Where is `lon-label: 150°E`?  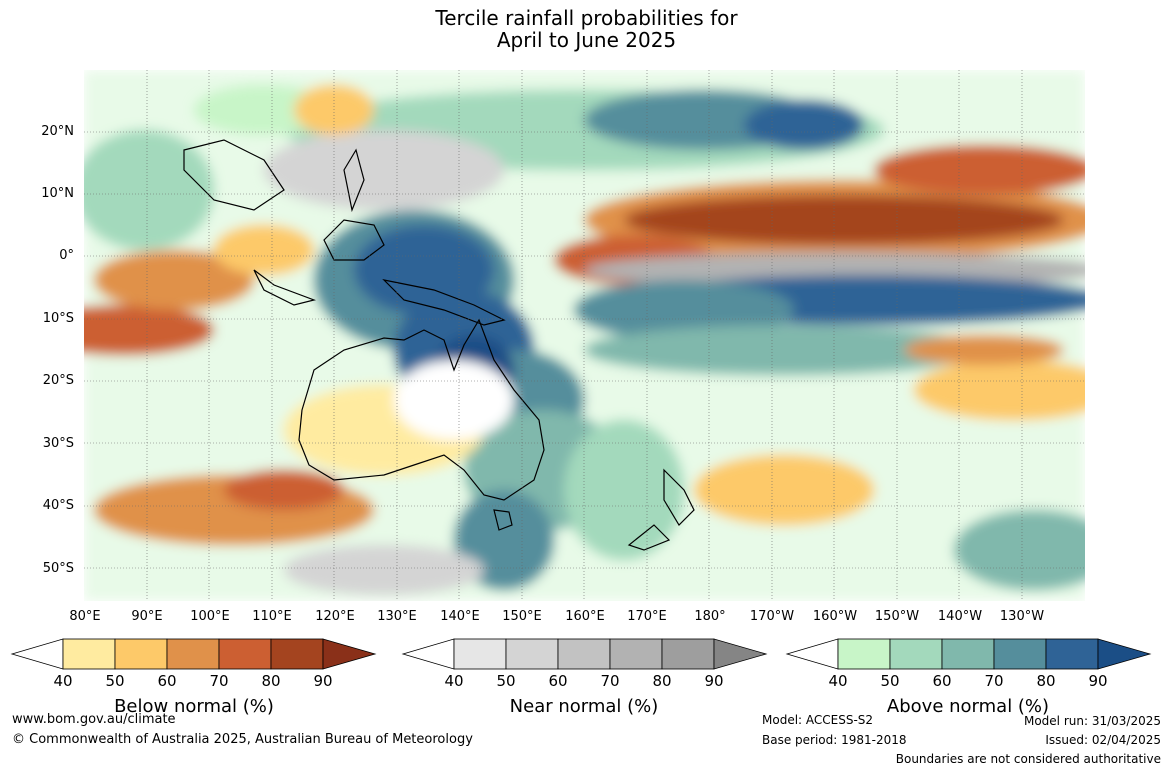
lon-label: 150°E is located at coordinates (522, 616).